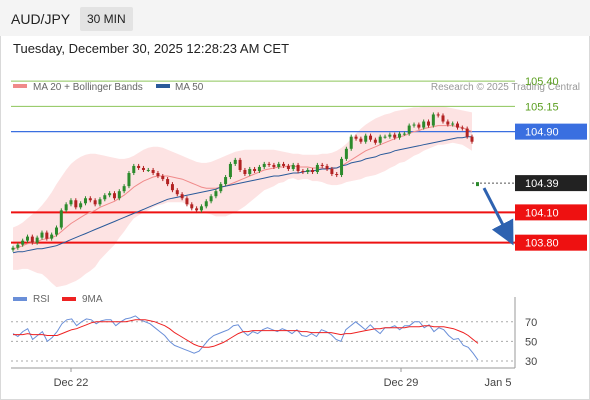 This screenshot has width=590, height=400. What do you see at coordinates (189, 87) in the screenshot?
I see `legend-label-ma50: MA 50` at bounding box center [189, 87].